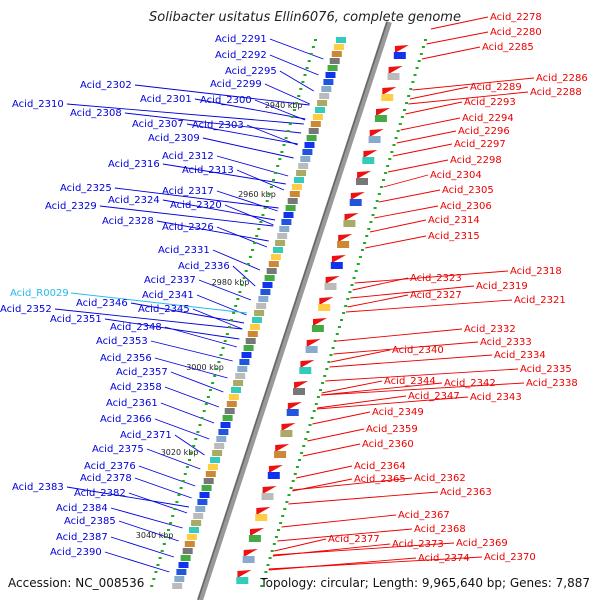 This screenshot has width=600, height=604. I want to click on right-gene-label: Acid_2344, so click(410, 381).